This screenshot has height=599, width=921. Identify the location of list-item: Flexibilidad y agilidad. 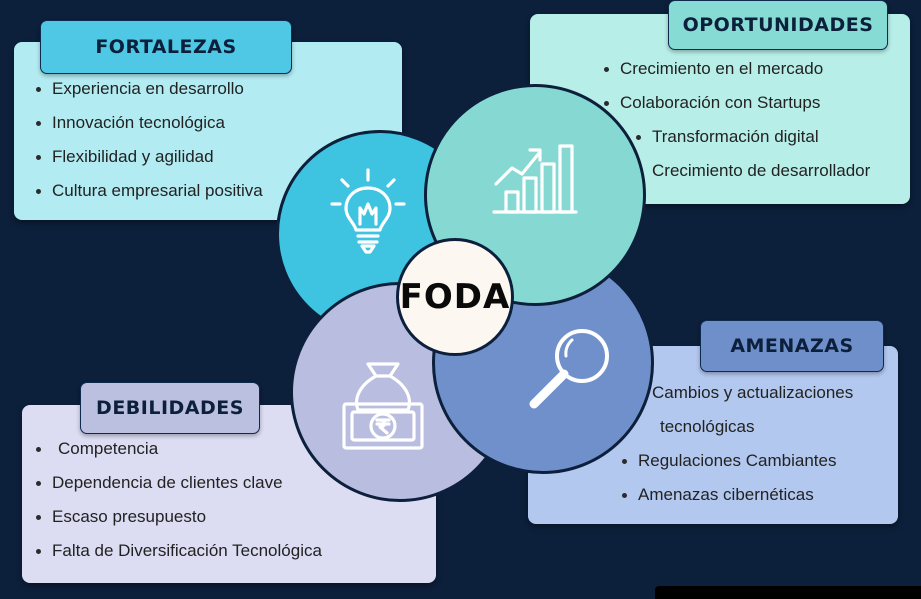
(148, 157).